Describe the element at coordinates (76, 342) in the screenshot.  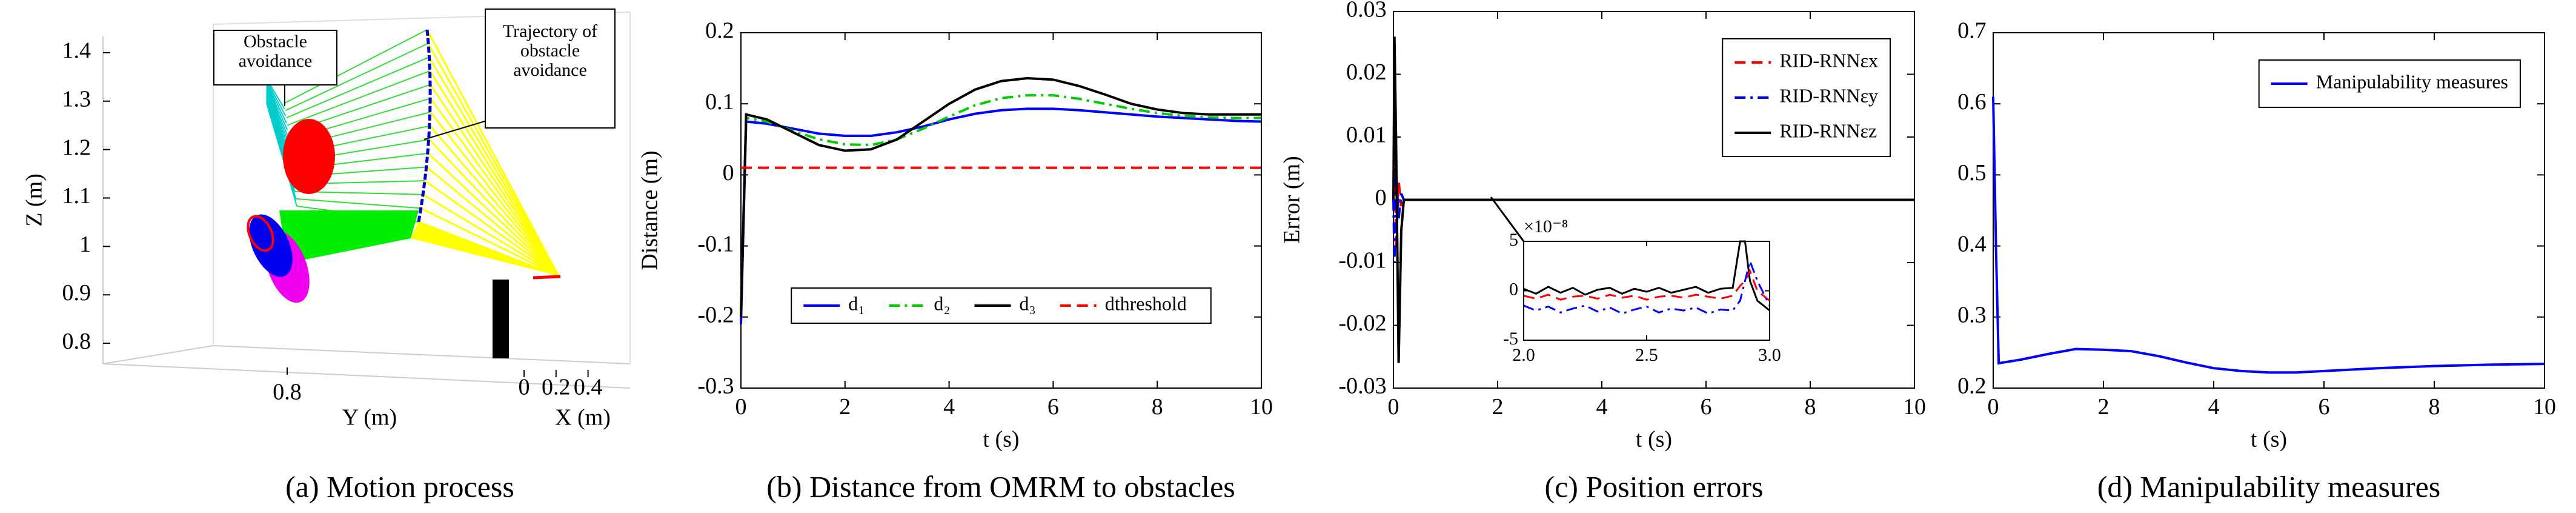
I see `z-tick-label: 0.8` at that location.